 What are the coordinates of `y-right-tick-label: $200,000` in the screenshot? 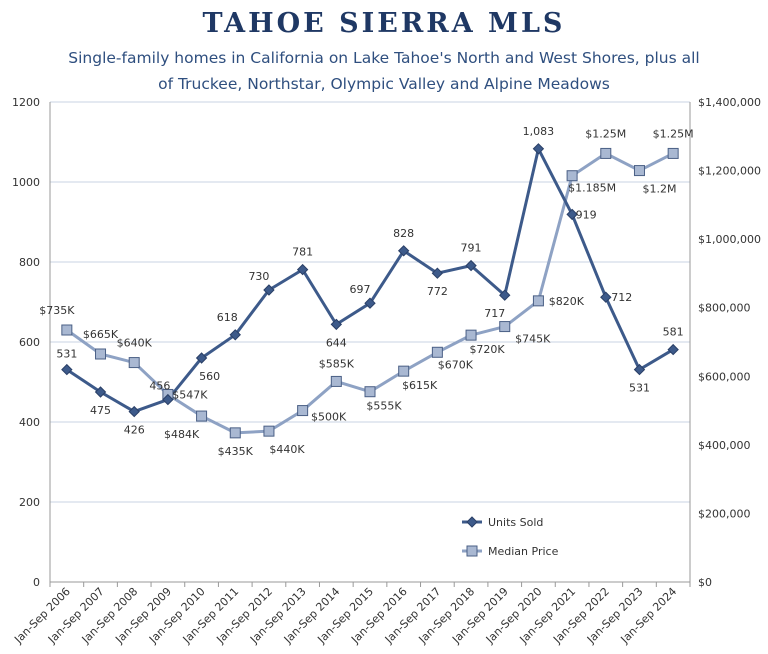 It's located at (724, 513).